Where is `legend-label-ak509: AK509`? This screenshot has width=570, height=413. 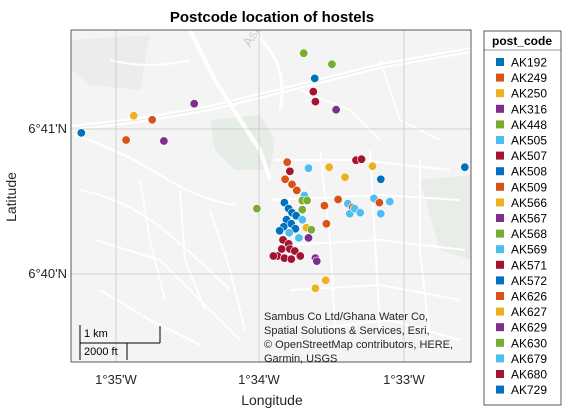
legend-label-ak509: AK509 is located at coordinates (529, 187).